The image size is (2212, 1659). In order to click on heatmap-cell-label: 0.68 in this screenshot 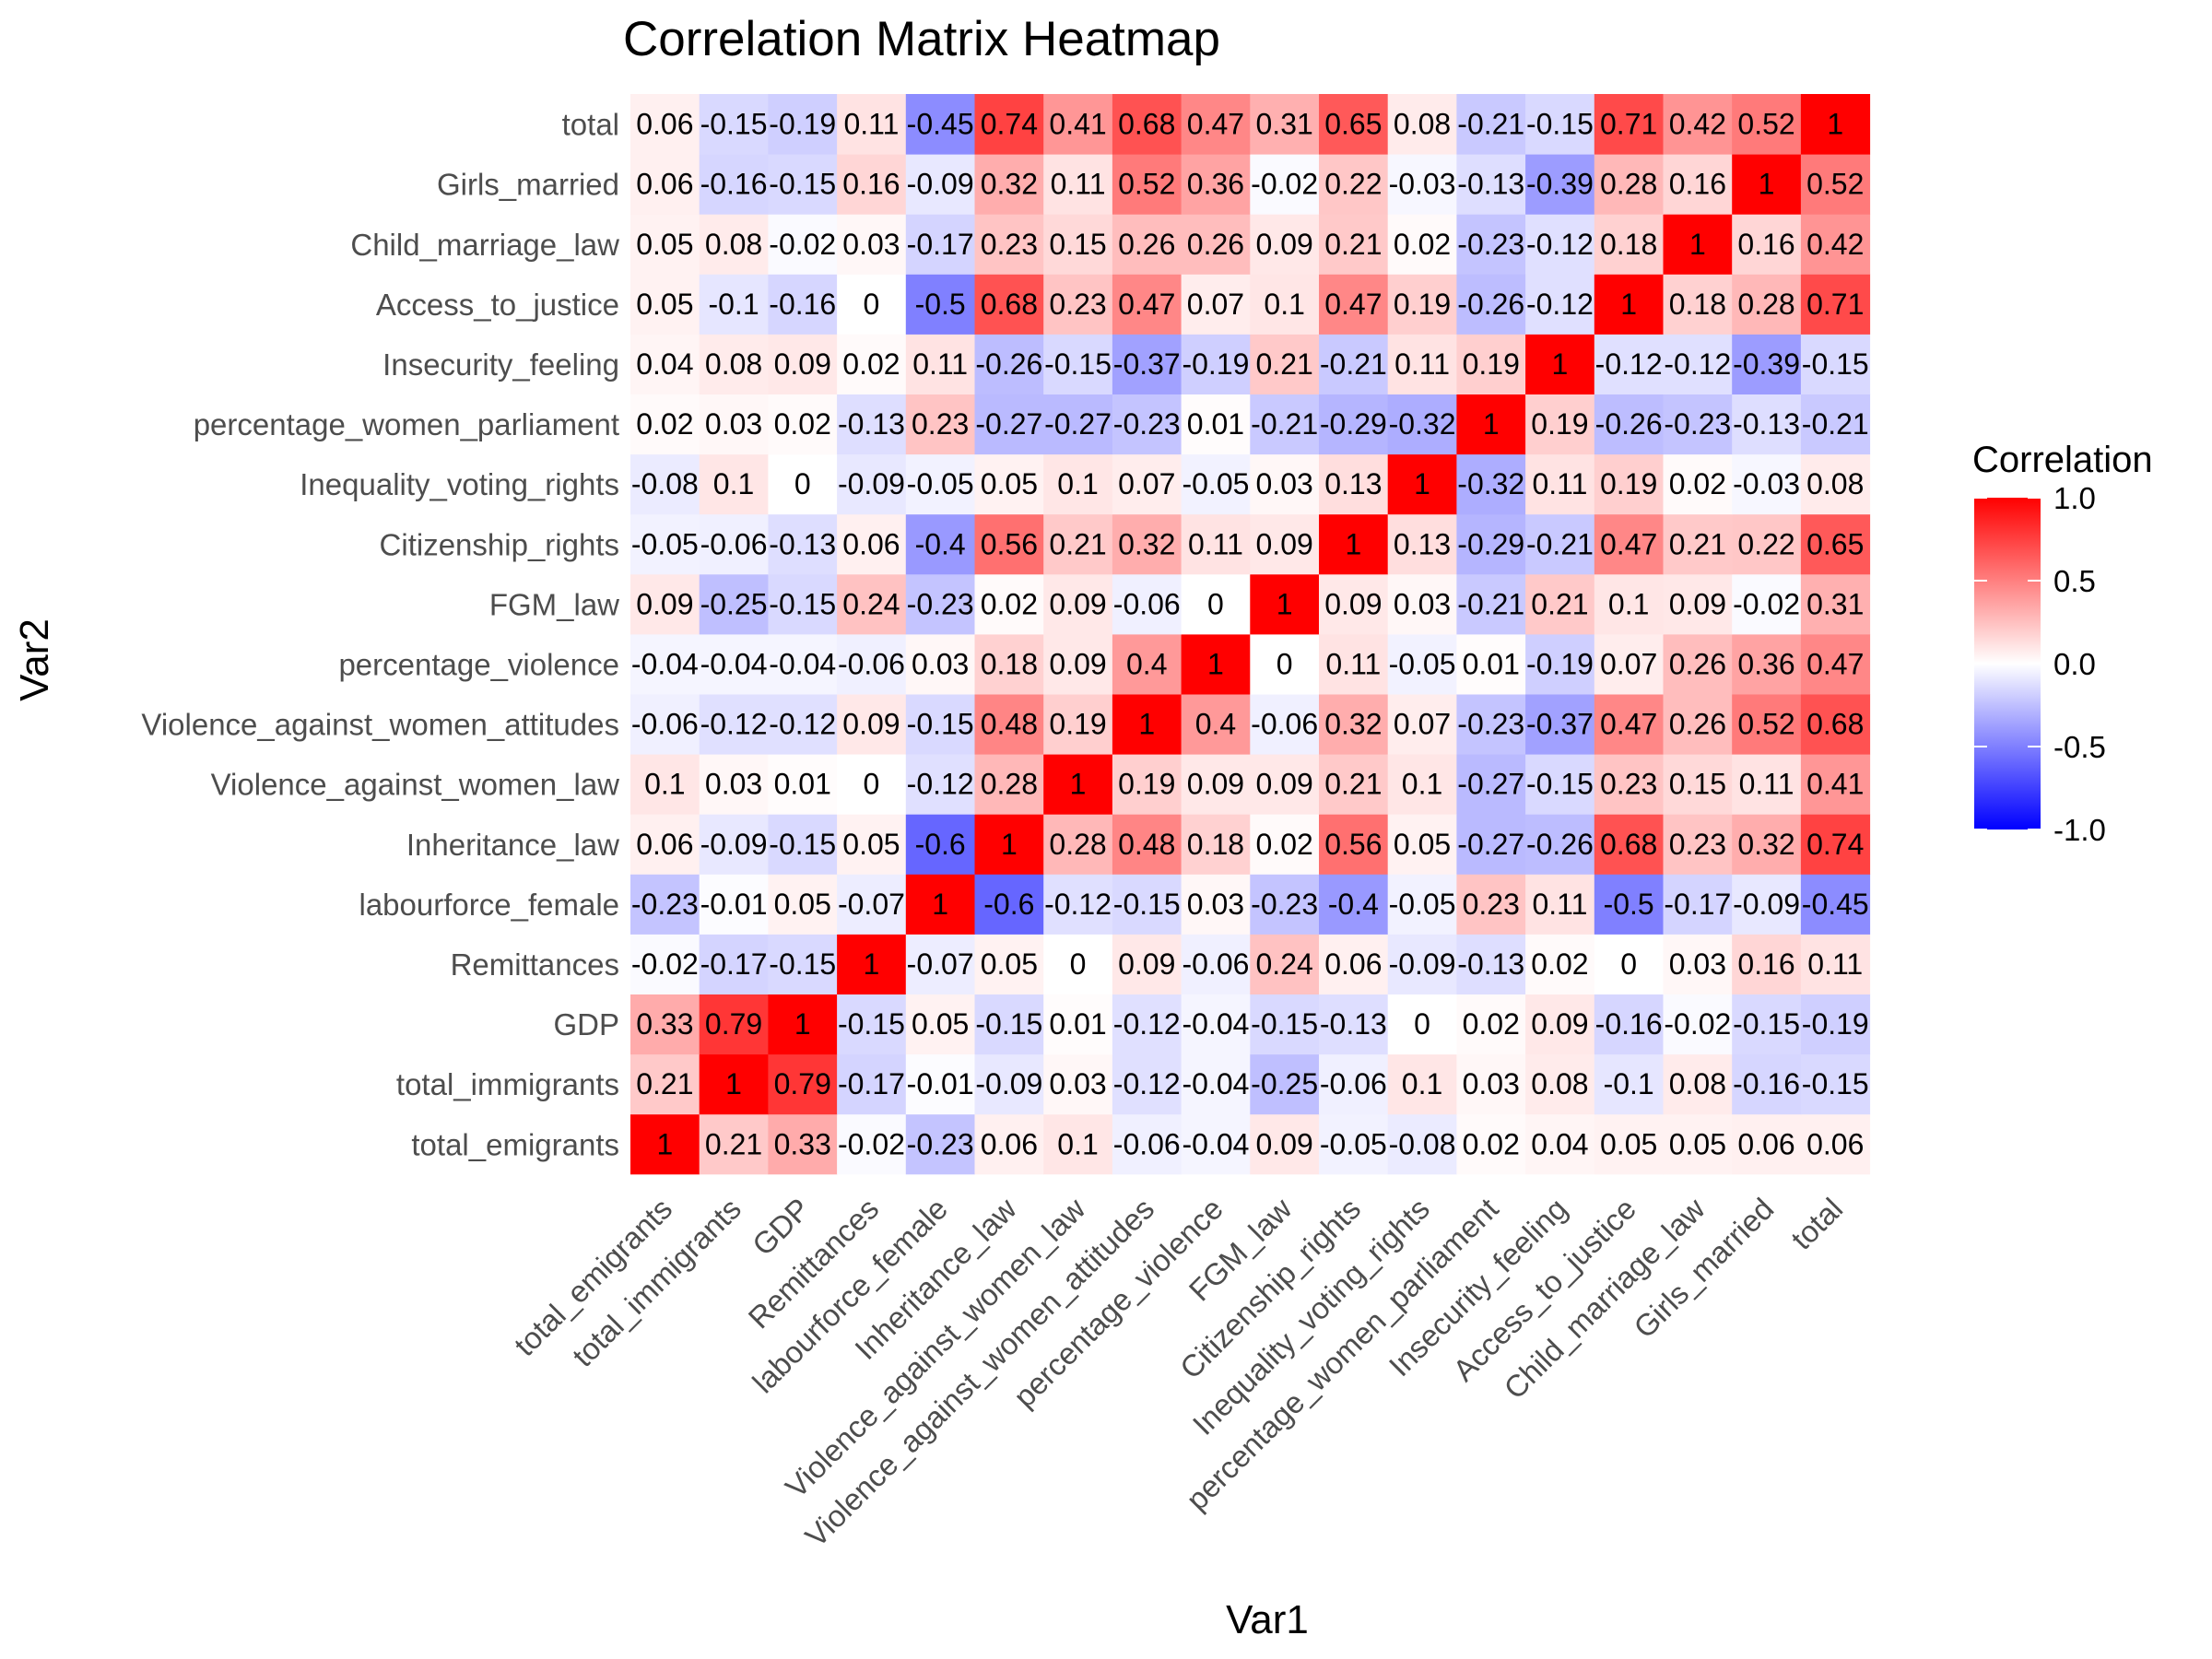, I will do `click(1628, 844)`.